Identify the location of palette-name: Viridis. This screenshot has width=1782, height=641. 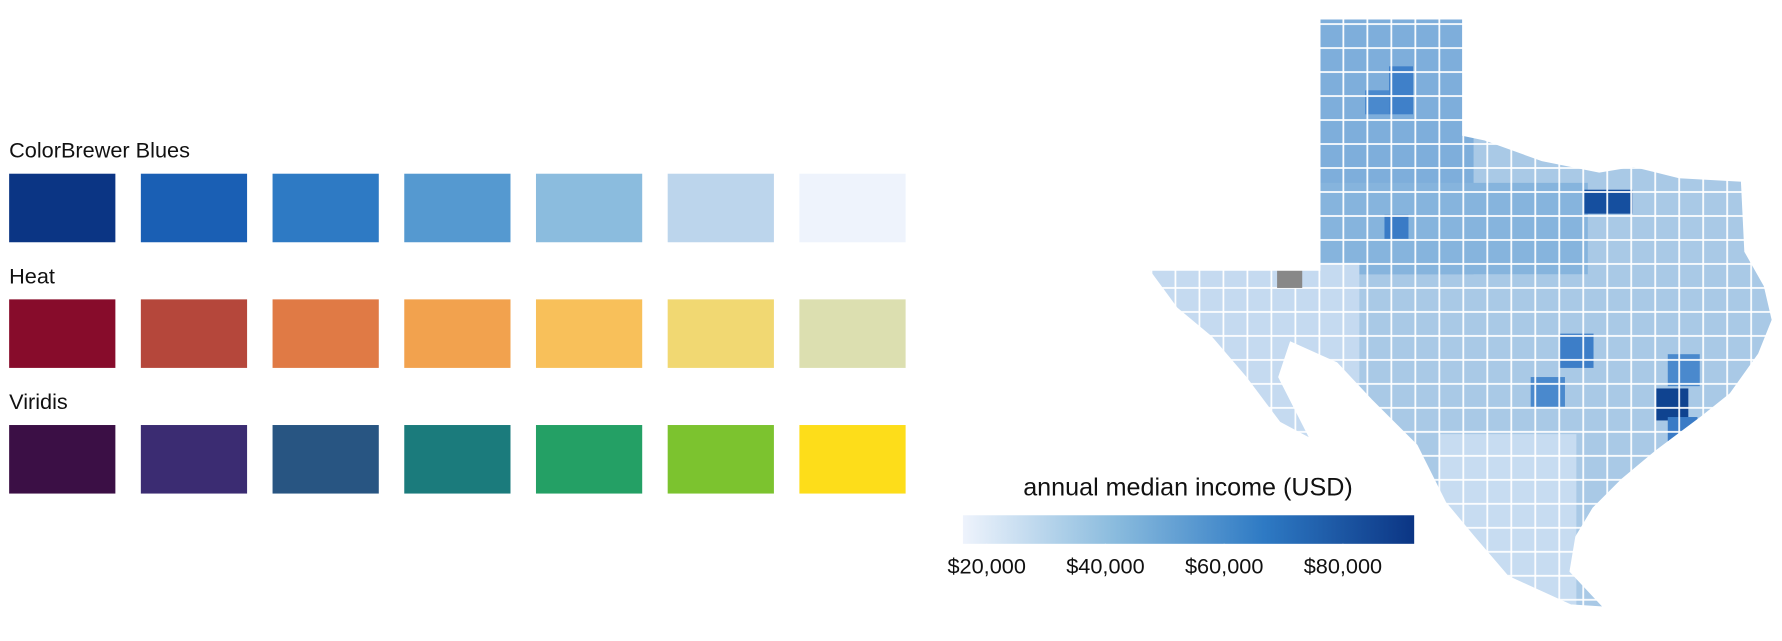
(38, 401).